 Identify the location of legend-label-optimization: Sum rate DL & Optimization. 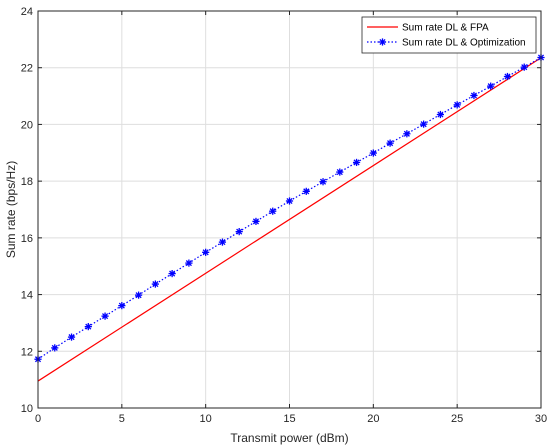
(464, 43).